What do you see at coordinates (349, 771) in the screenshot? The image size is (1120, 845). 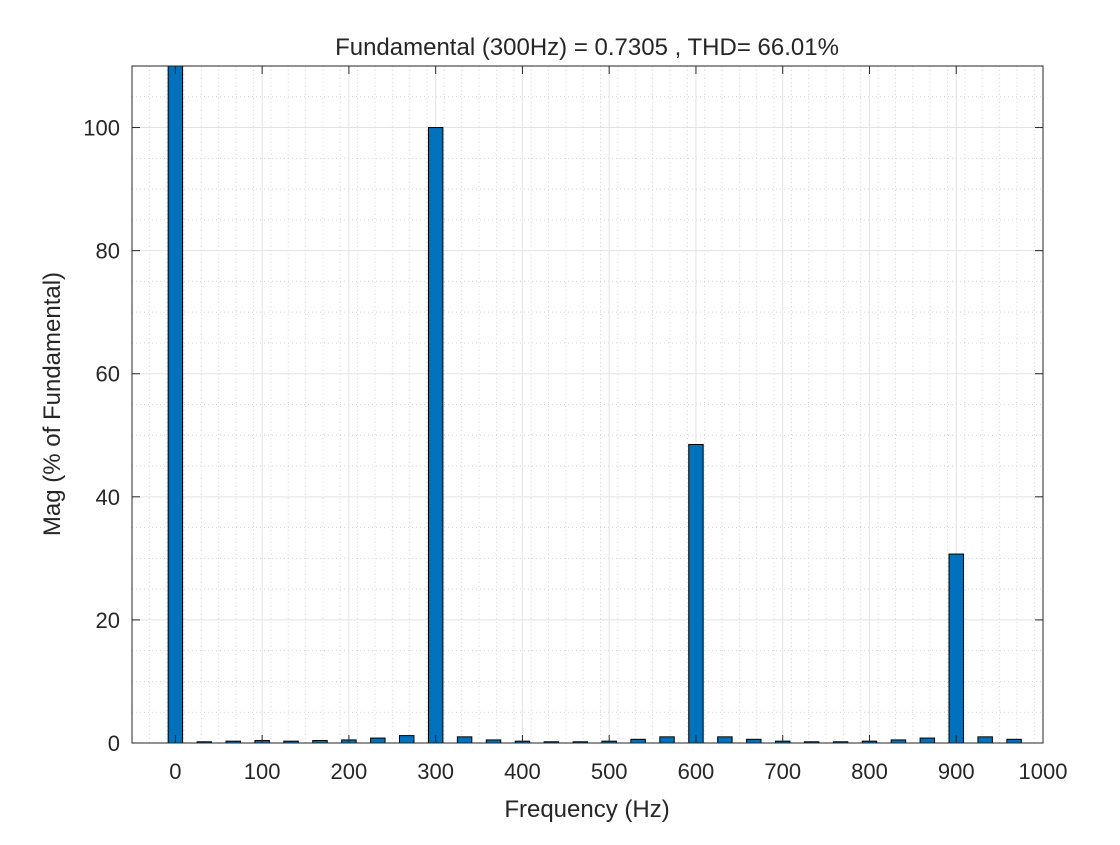 I see `x-tick-label: 200` at bounding box center [349, 771].